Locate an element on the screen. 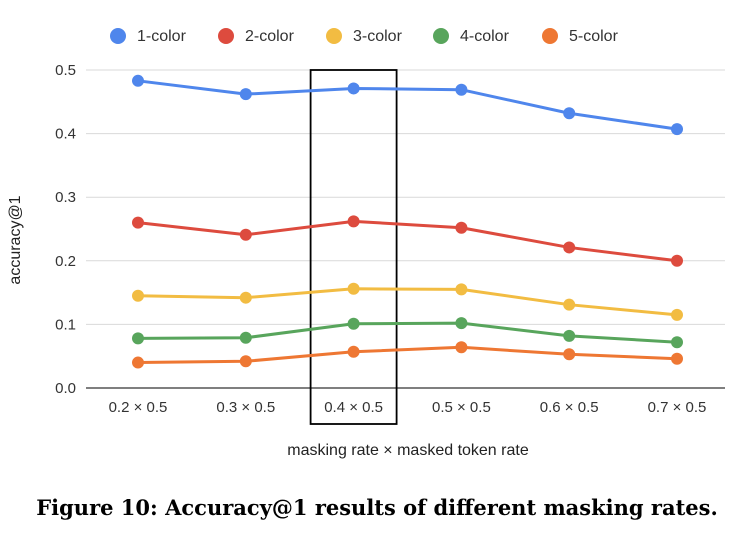  x-tick-label: 0.6 × 0.5 is located at coordinates (569, 407).